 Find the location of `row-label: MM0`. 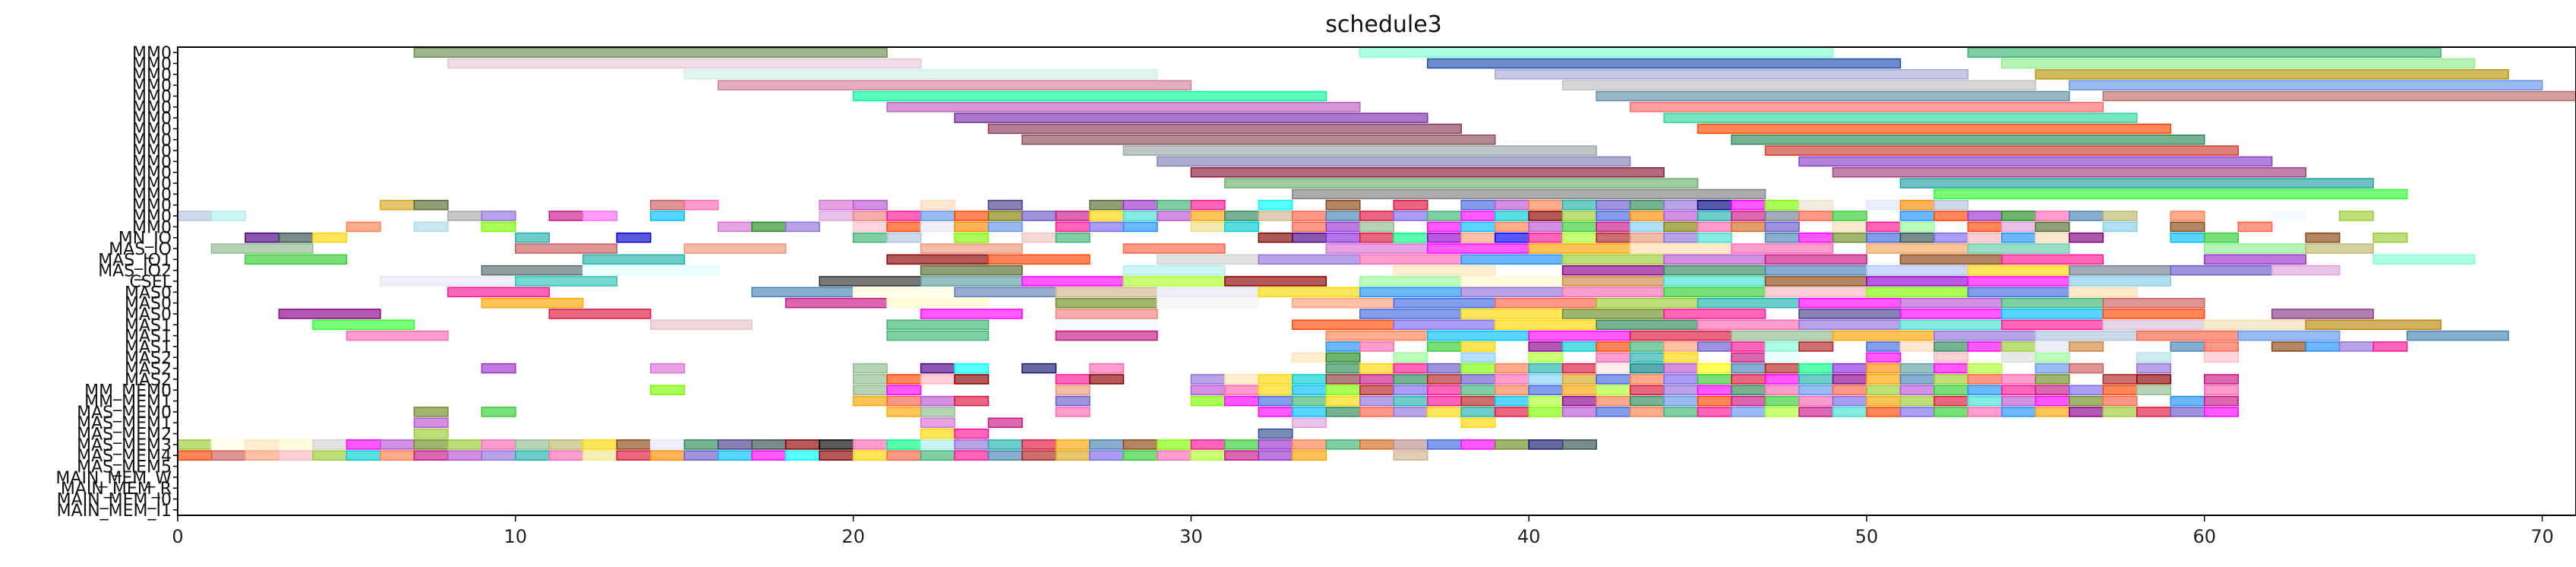

row-label: MM0 is located at coordinates (152, 140).